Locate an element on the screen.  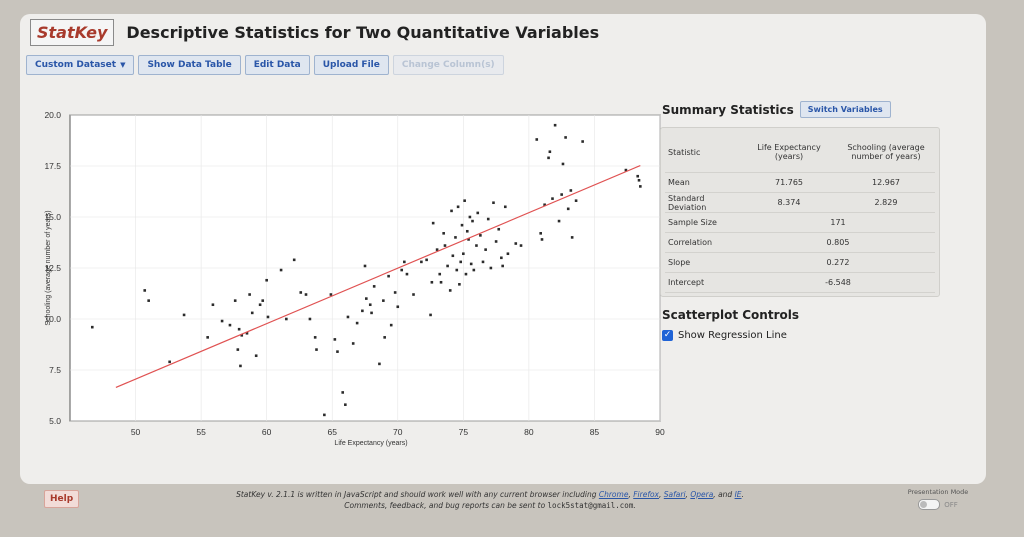
opera-link: Opera is located at coordinates (702, 494).